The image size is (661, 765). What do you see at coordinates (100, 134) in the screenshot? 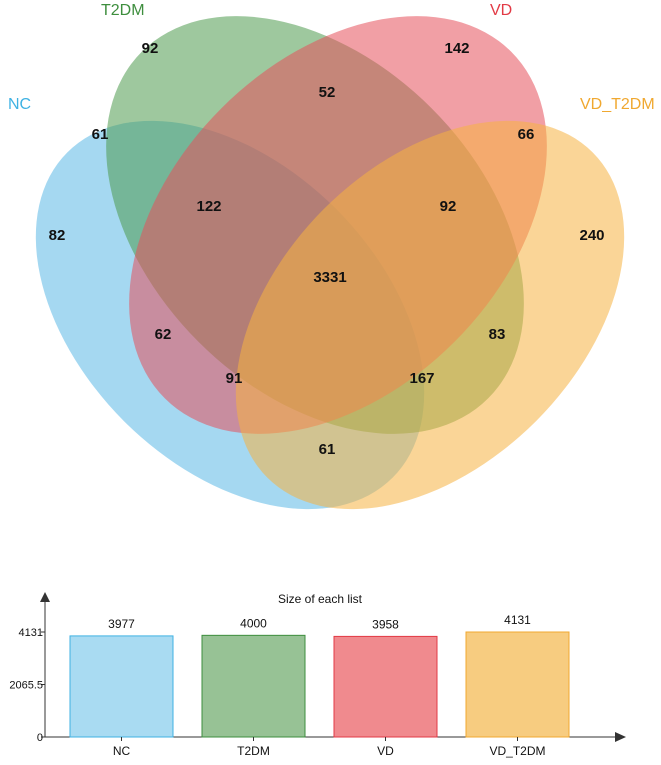
I see `region-nc-t2dm: 61` at bounding box center [100, 134].